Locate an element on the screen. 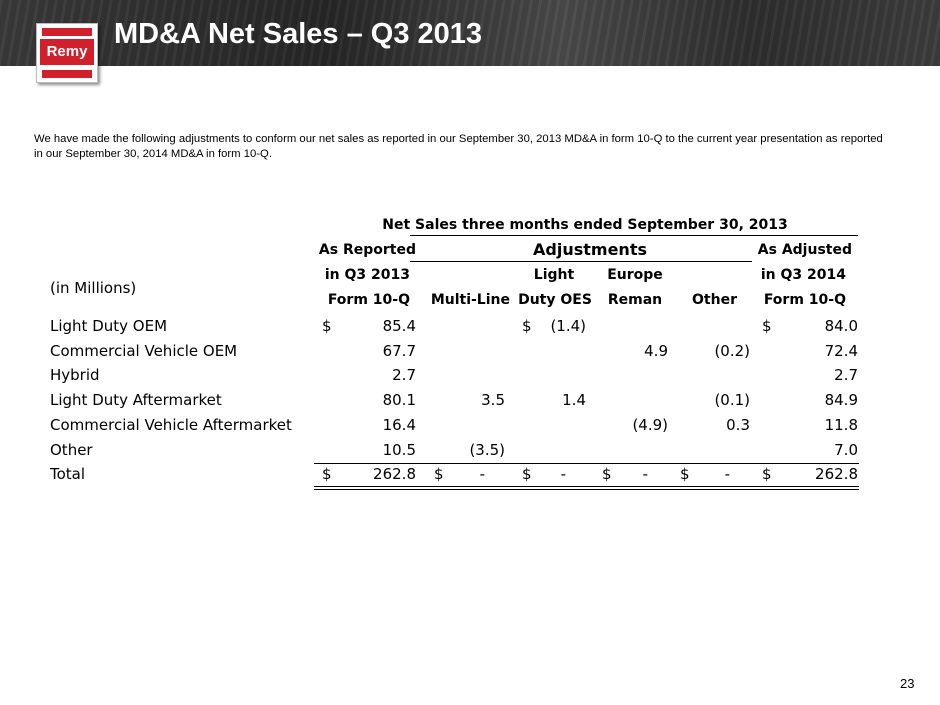 The image size is (940, 705). multi-line-header: Multi-Line is located at coordinates (470, 300).